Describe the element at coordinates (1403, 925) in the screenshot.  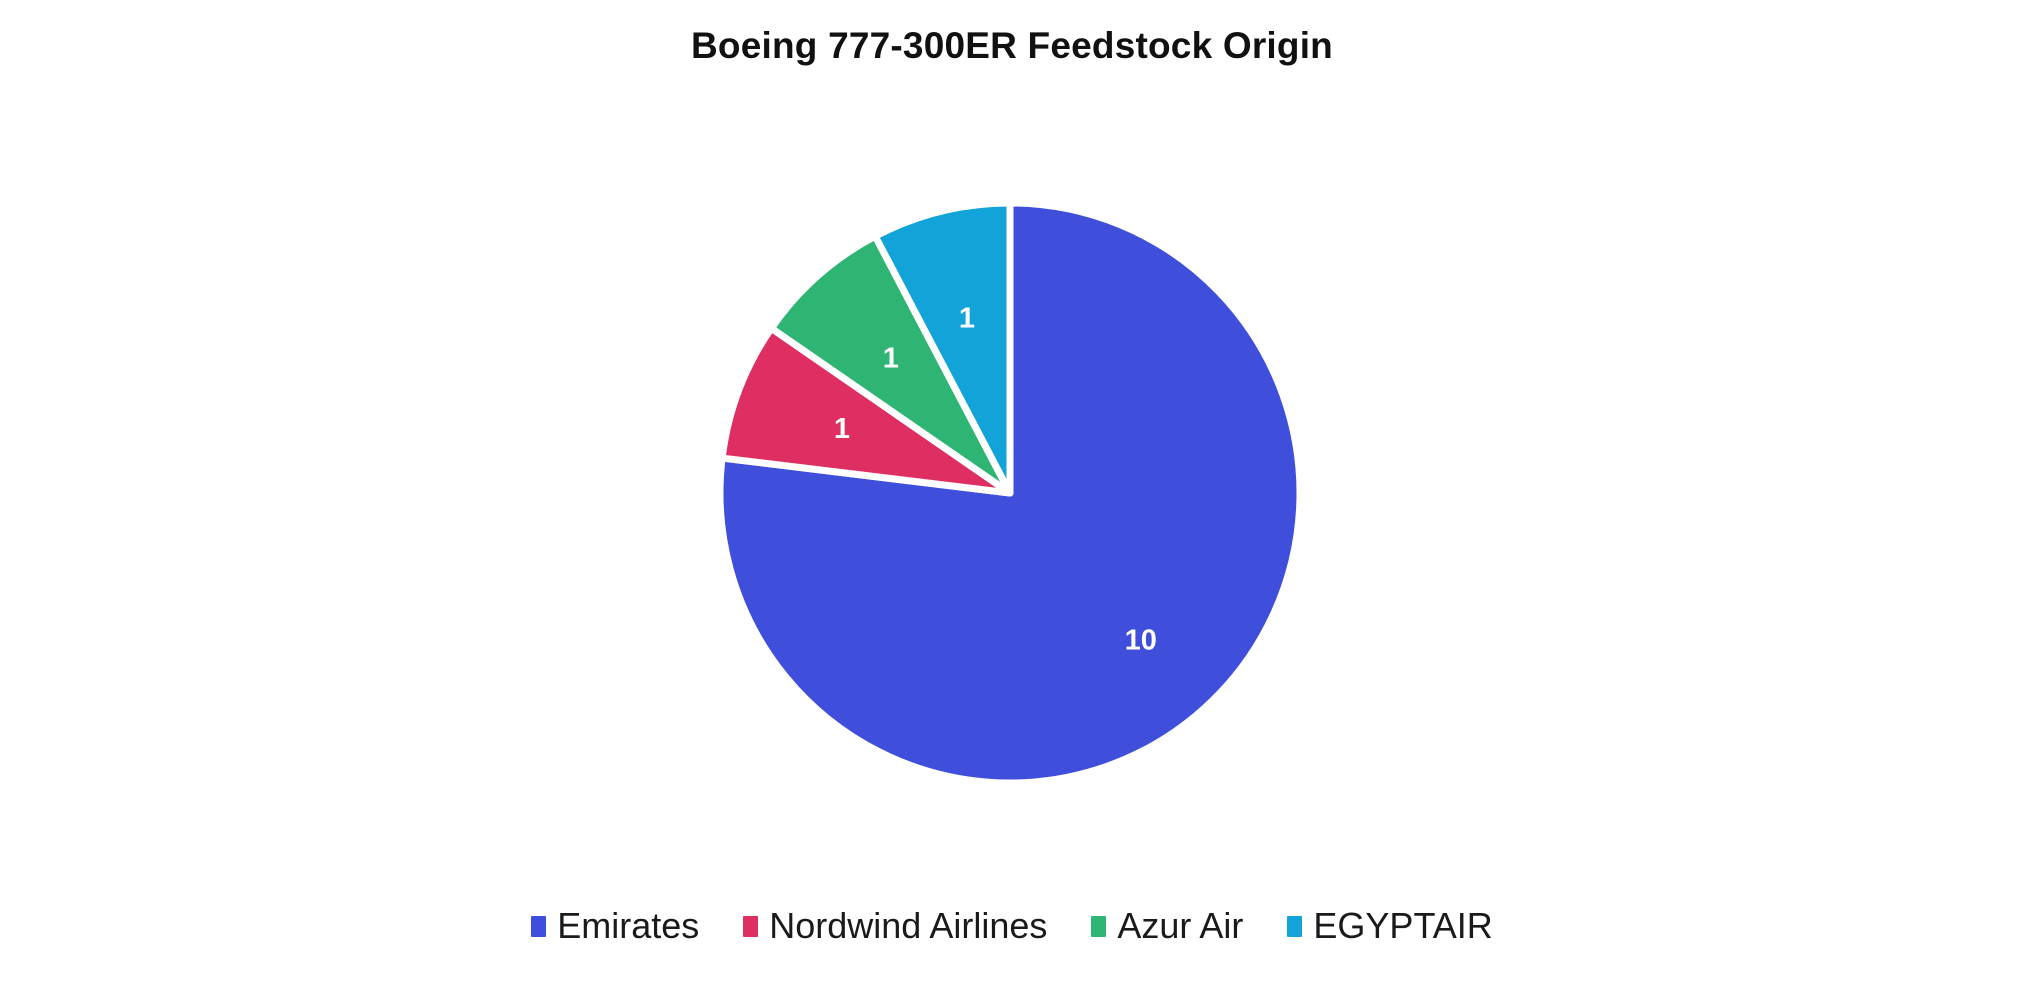
I see `legend-item-label: EGYPTAIR` at that location.